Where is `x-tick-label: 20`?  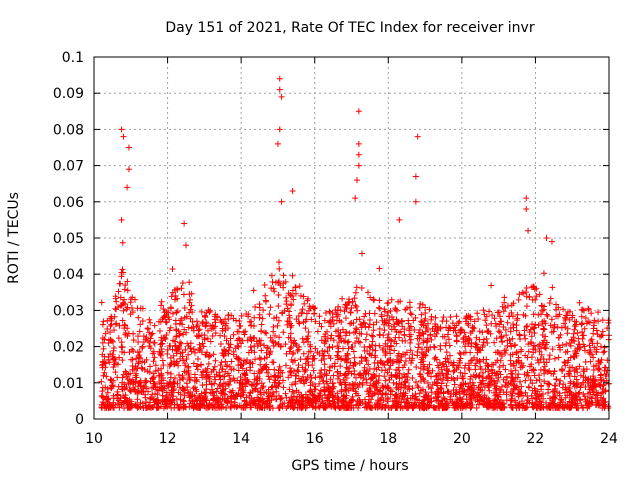 x-tick-label: 20 is located at coordinates (462, 439).